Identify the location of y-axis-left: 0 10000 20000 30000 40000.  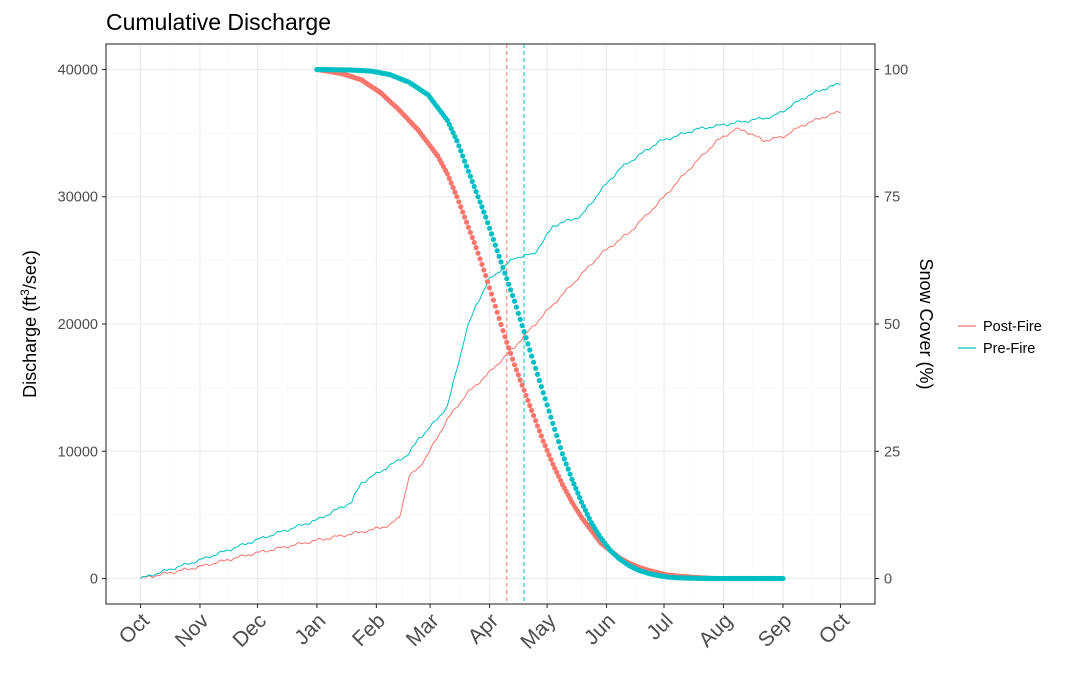
(82, 325).